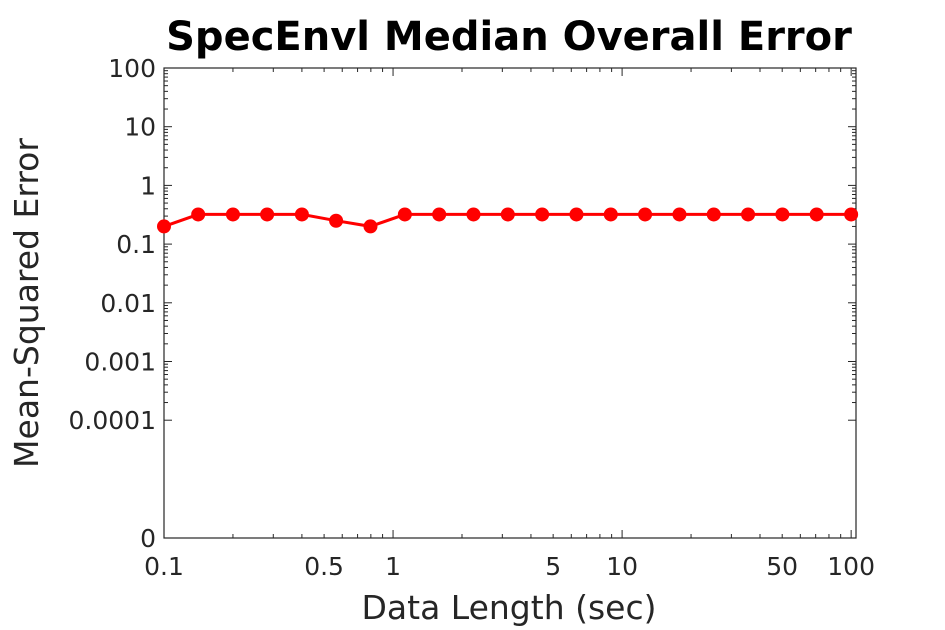 The width and height of the screenshot is (945, 630). What do you see at coordinates (509, 607) in the screenshot?
I see `x-axis-label: Data Length (sec)` at bounding box center [509, 607].